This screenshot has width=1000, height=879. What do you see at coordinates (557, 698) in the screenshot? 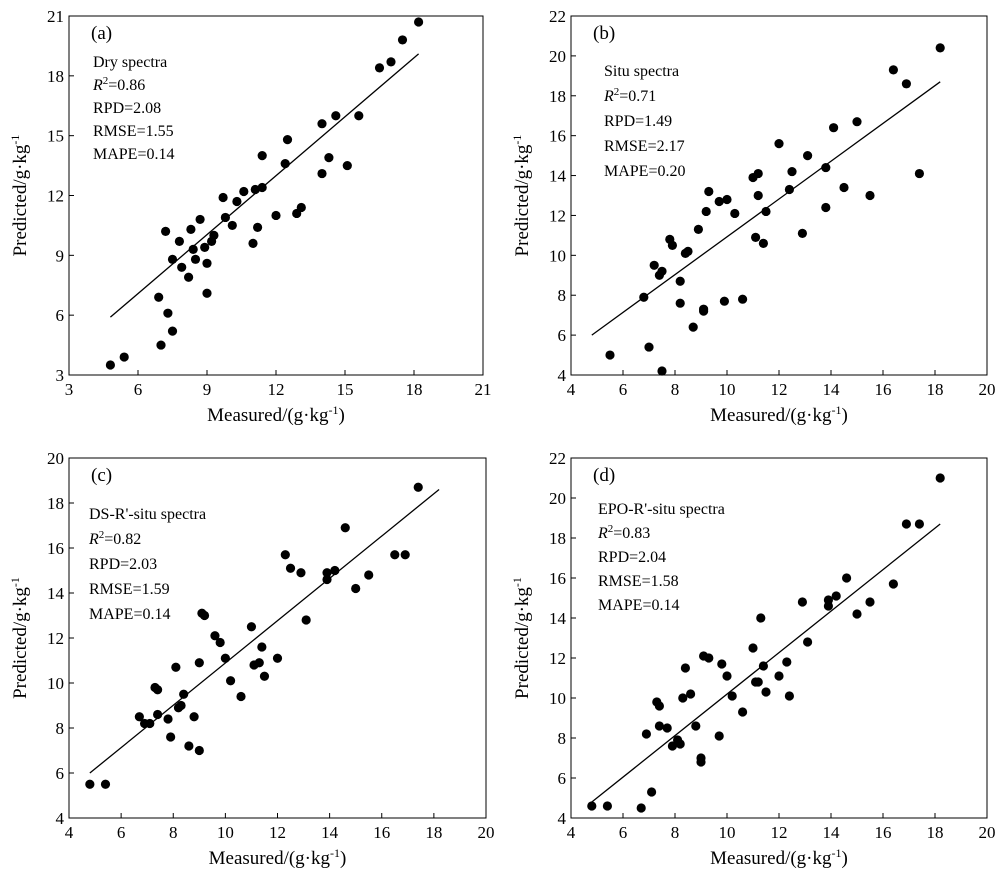
I see `panel-d-y-tick-label: 10` at bounding box center [557, 698].